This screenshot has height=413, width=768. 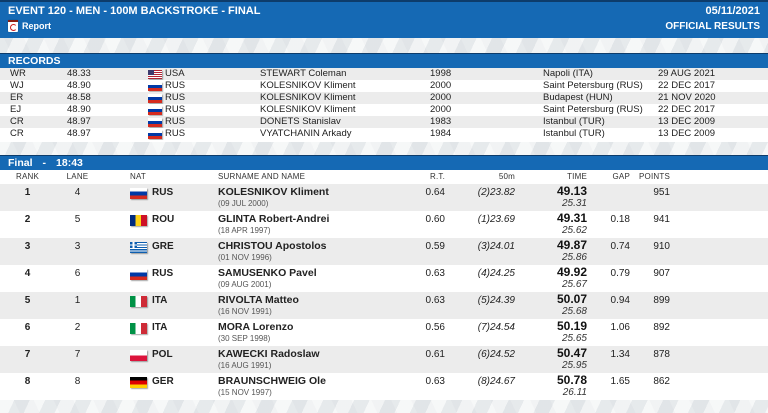 What do you see at coordinates (163, 219) in the screenshot?
I see `nat-code: ROU` at bounding box center [163, 219].